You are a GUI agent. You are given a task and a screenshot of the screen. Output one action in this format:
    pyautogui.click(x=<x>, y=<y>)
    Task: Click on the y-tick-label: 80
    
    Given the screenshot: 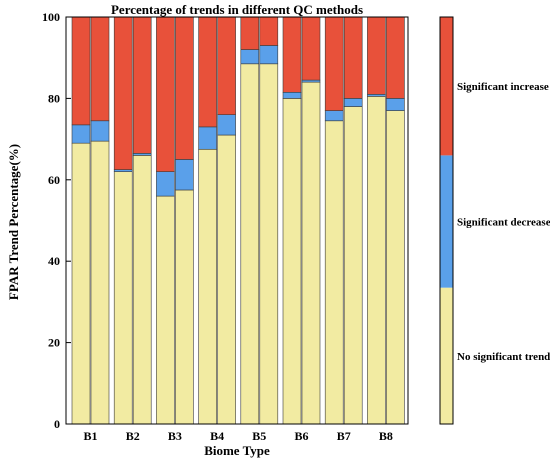 What is the action you would take?
    pyautogui.click(x=54, y=98)
    